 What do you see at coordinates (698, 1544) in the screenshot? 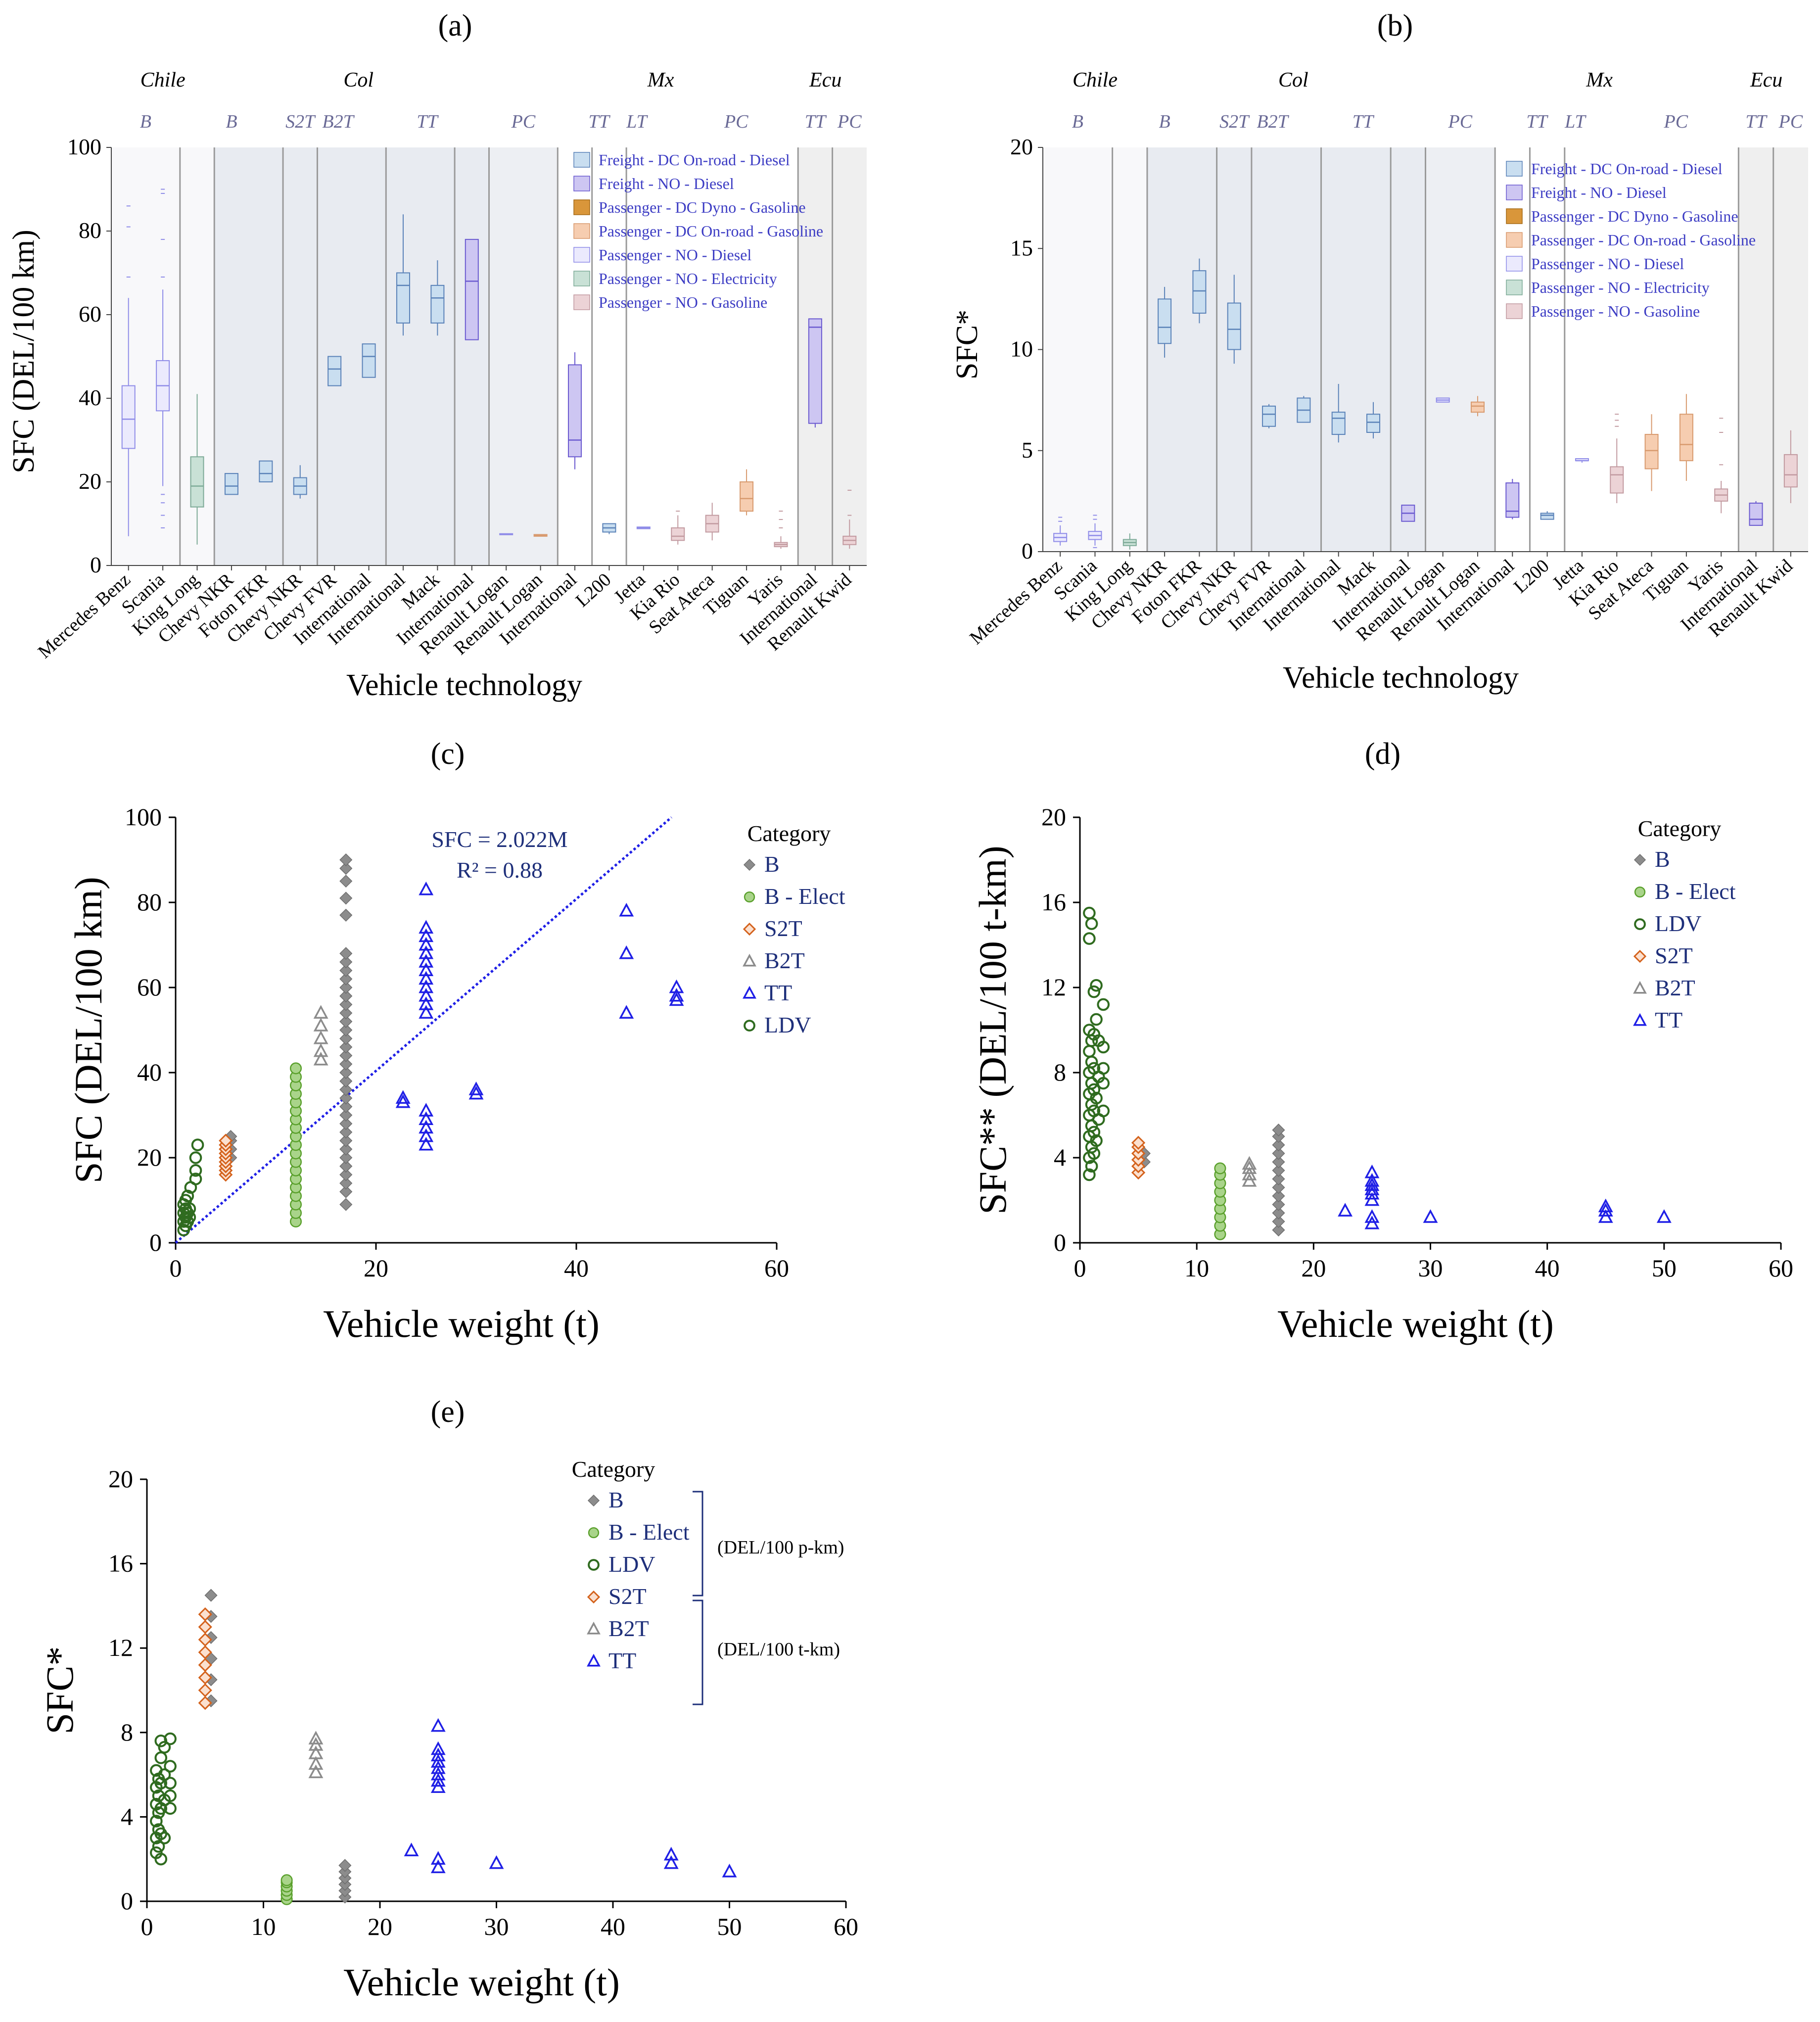
I see `bracket-p-km` at bounding box center [698, 1544].